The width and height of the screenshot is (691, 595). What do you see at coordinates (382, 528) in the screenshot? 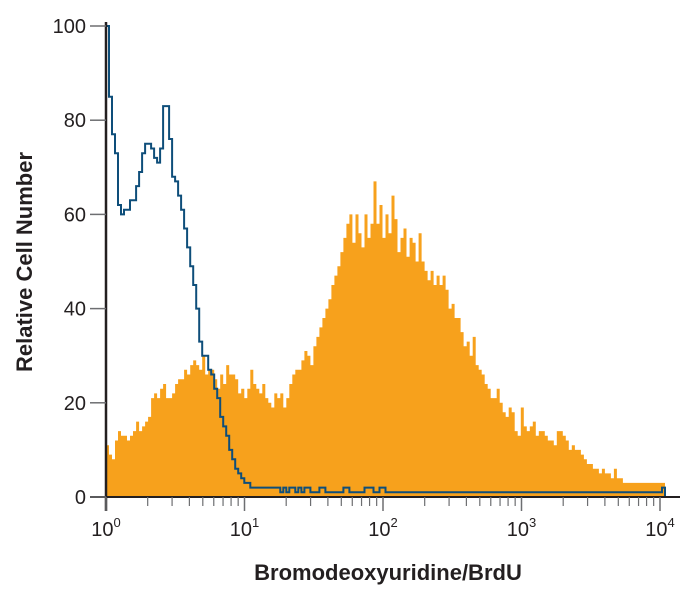
I see `x-tick-label: 10²` at bounding box center [382, 528].